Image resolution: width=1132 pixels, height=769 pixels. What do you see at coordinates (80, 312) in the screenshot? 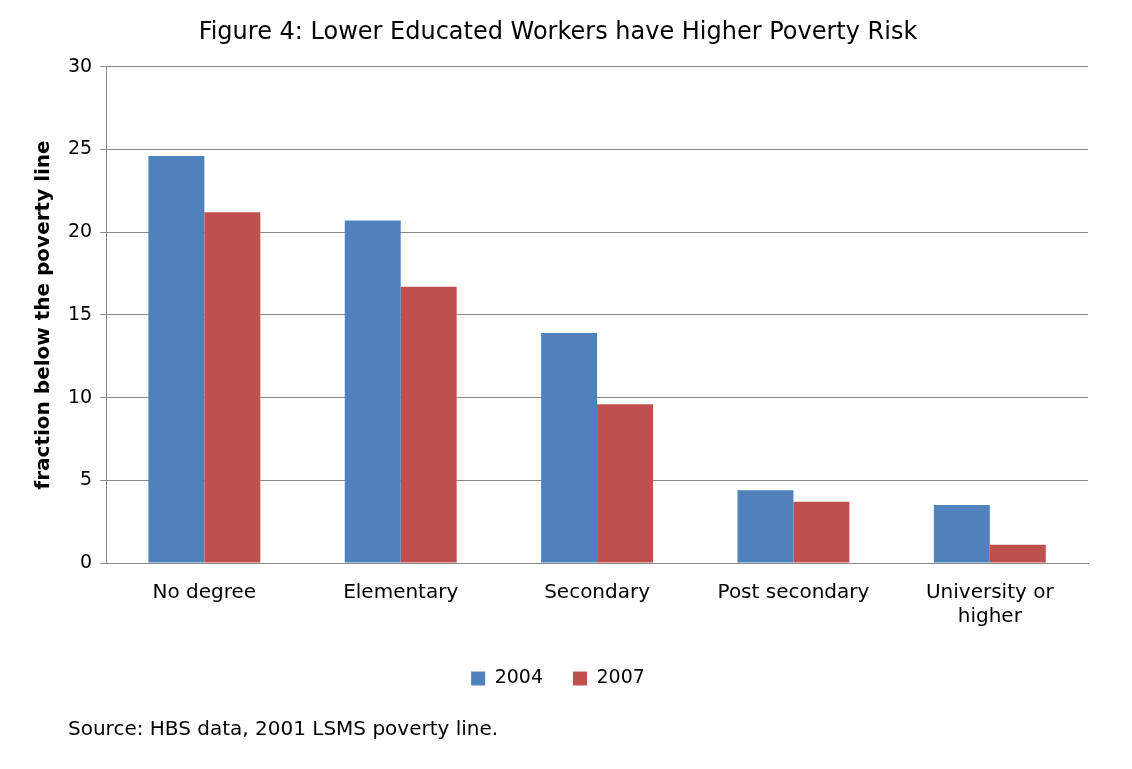
I see `y-tick-label: 15` at bounding box center [80, 312].